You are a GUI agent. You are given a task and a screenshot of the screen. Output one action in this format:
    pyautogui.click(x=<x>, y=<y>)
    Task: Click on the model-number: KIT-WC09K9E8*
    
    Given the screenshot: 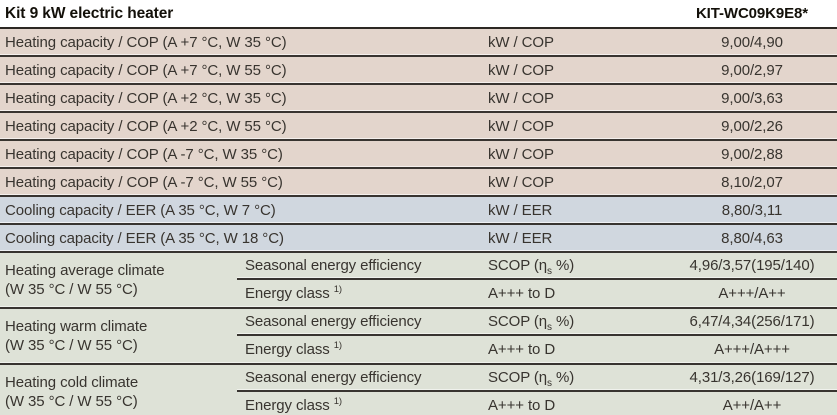 What is the action you would take?
    pyautogui.click(x=752, y=13)
    